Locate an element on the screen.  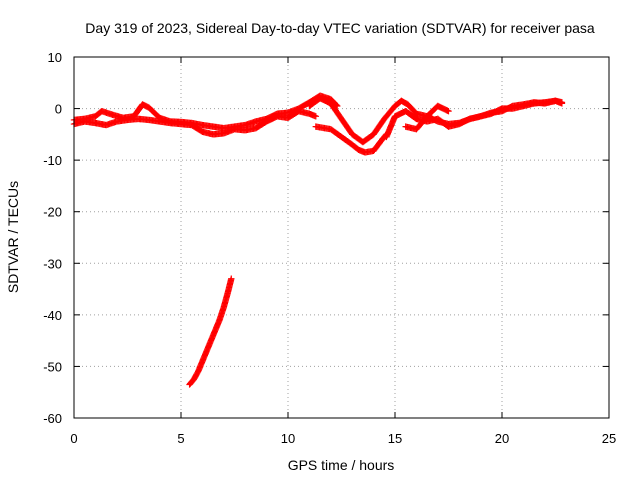
y-tick-label: -30 is located at coordinates (52, 263).